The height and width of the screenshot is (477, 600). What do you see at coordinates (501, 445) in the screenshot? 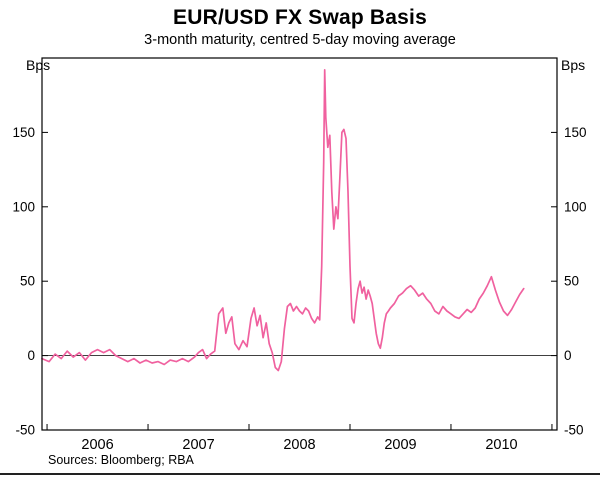
I see `x-tick-label: 2010` at bounding box center [501, 445].